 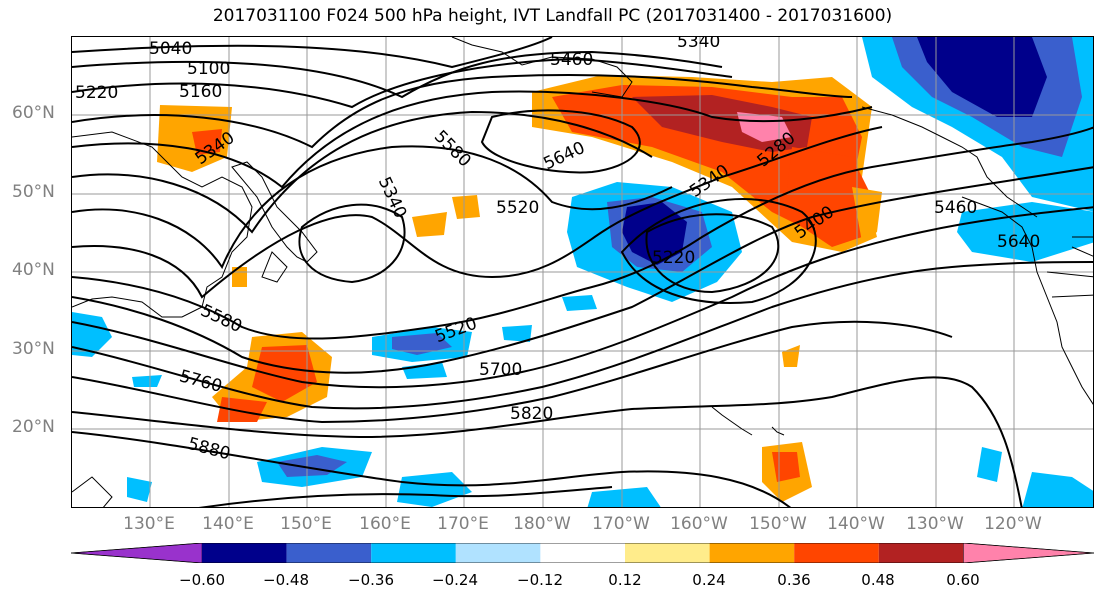 What do you see at coordinates (621, 524) in the screenshot?
I see `longitude-label: 170°W` at bounding box center [621, 524].